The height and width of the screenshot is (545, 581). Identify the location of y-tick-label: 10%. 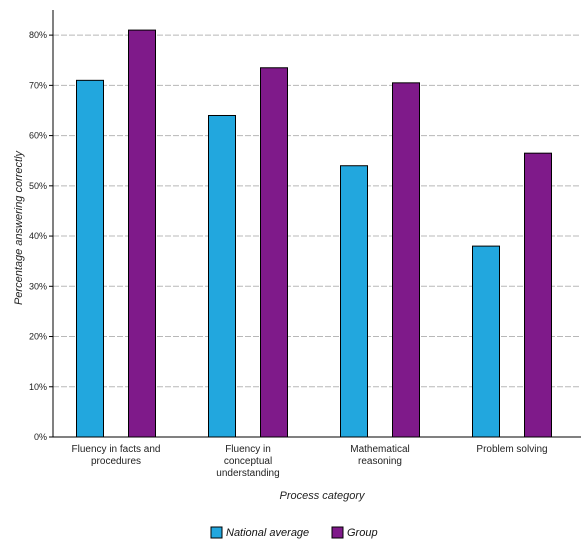
(38, 387).